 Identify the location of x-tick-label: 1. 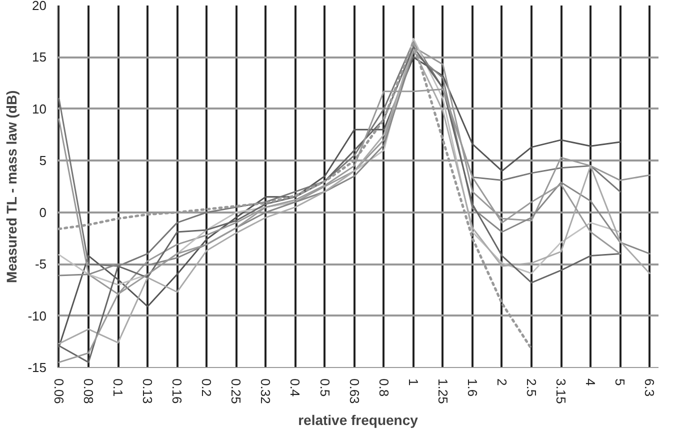
(413, 382).